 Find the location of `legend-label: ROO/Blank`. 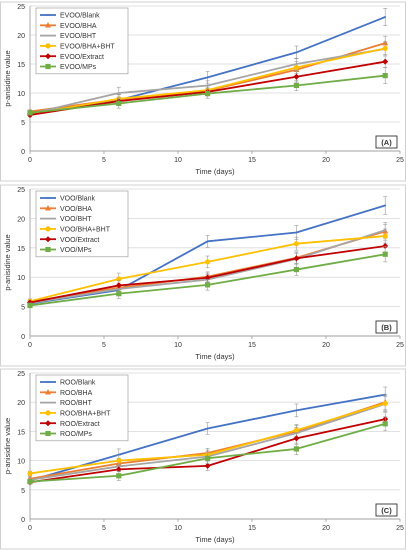

legend-label: ROO/Blank is located at coordinates (78, 383).